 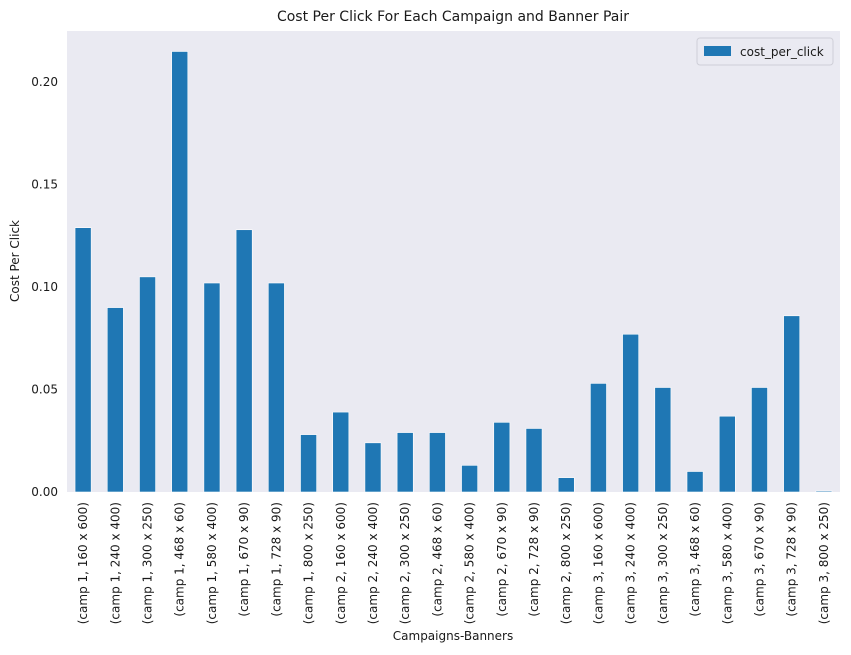 What do you see at coordinates (341, 563) in the screenshot?
I see `x-tick-label-8: (camp 2, 160 x 600)` at bounding box center [341, 563].